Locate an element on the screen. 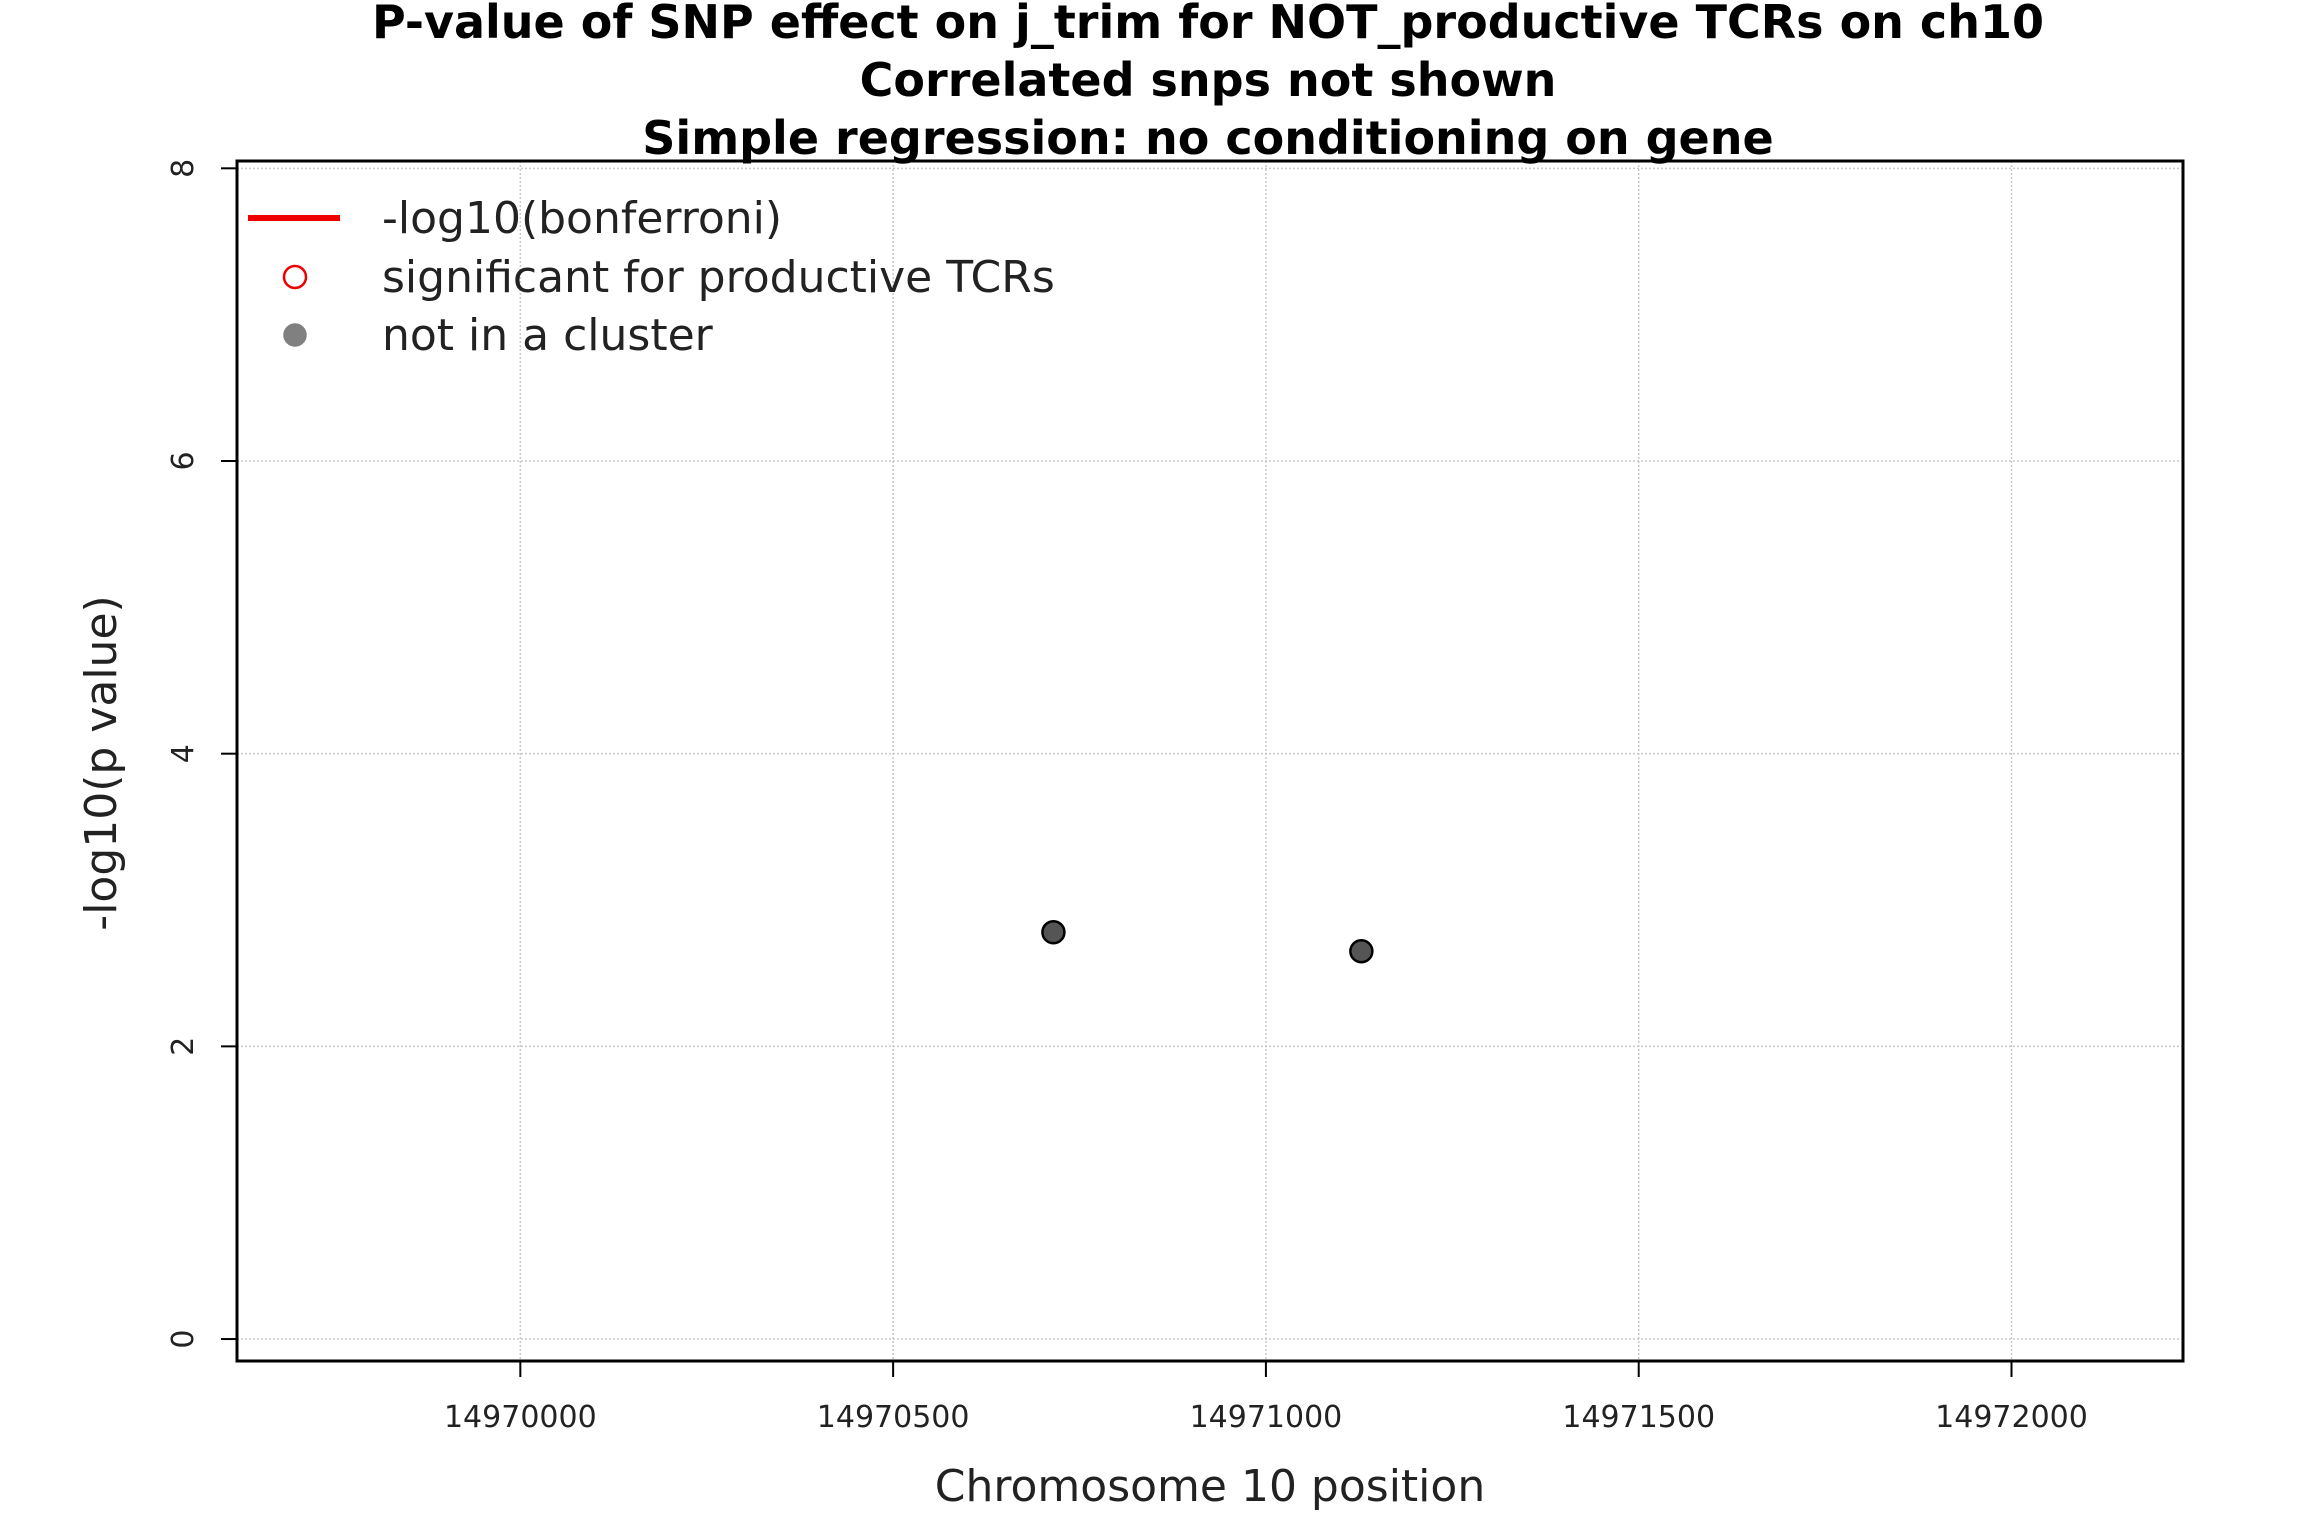  legend-filled-circle-swatch is located at coordinates (295, 335).